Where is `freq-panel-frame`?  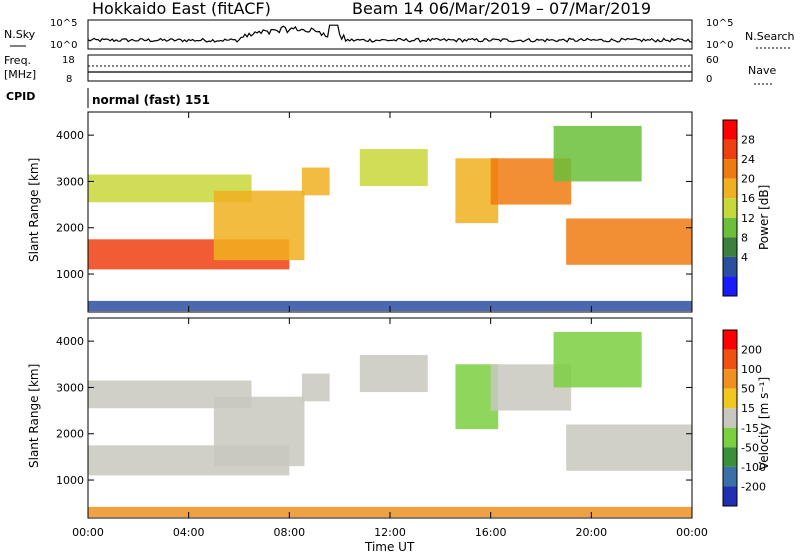 freq-panel-frame is located at coordinates (390, 68).